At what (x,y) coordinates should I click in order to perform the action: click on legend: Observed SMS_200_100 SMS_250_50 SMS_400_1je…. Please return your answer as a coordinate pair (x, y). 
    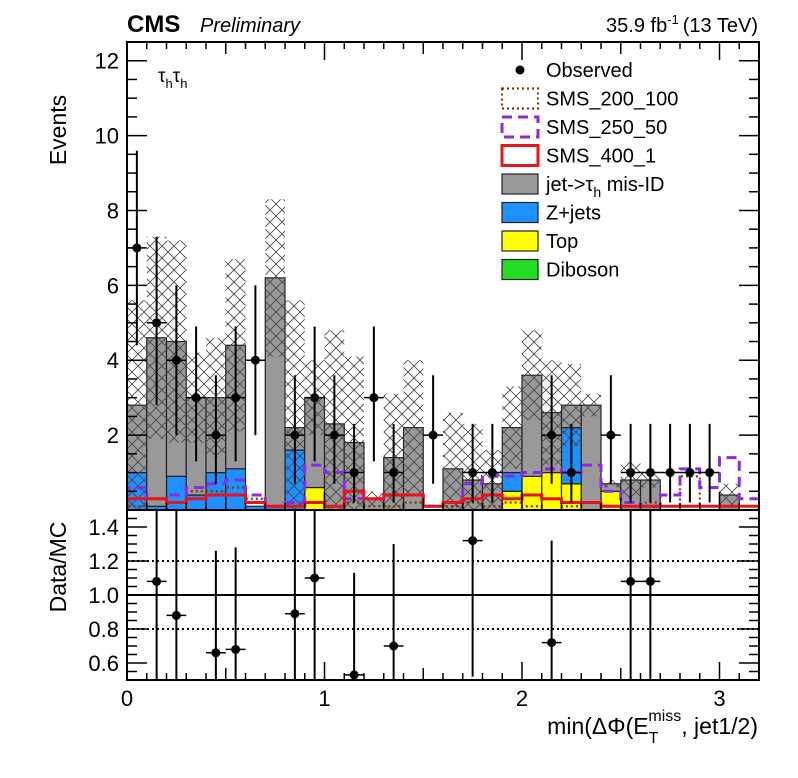
    Looking at the image, I should click on (589, 171).